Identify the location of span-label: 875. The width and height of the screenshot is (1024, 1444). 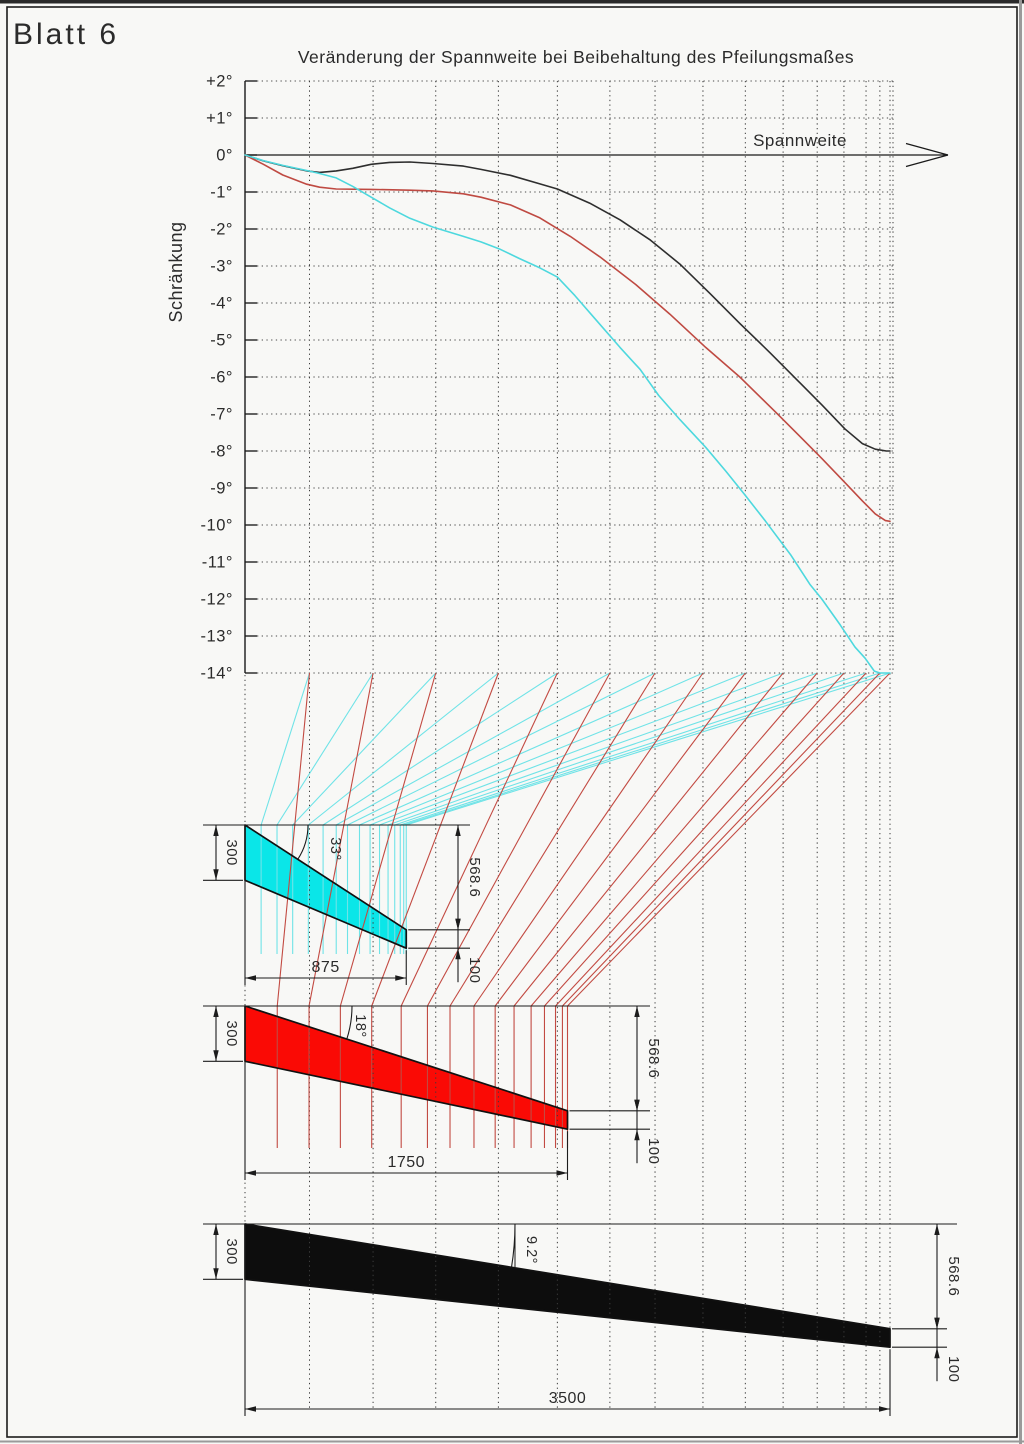
(326, 967).